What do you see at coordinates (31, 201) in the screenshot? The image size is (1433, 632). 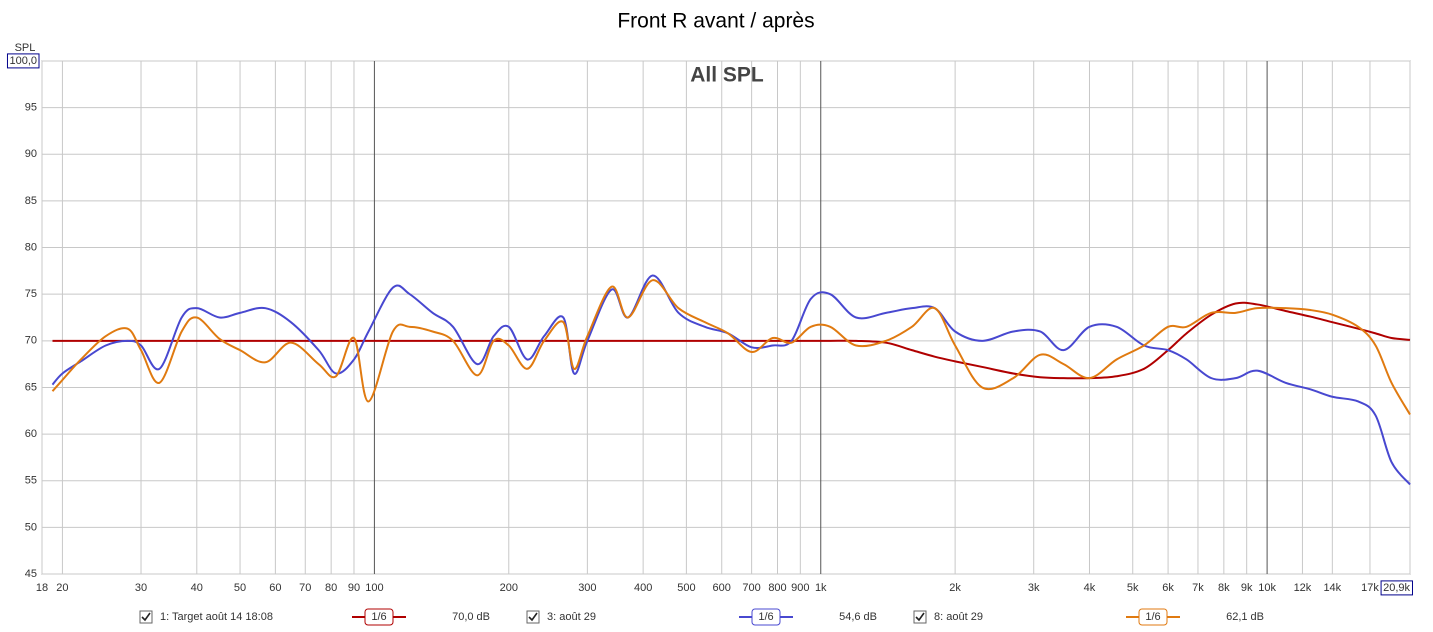 I see `y-tick-label: 85` at bounding box center [31, 201].